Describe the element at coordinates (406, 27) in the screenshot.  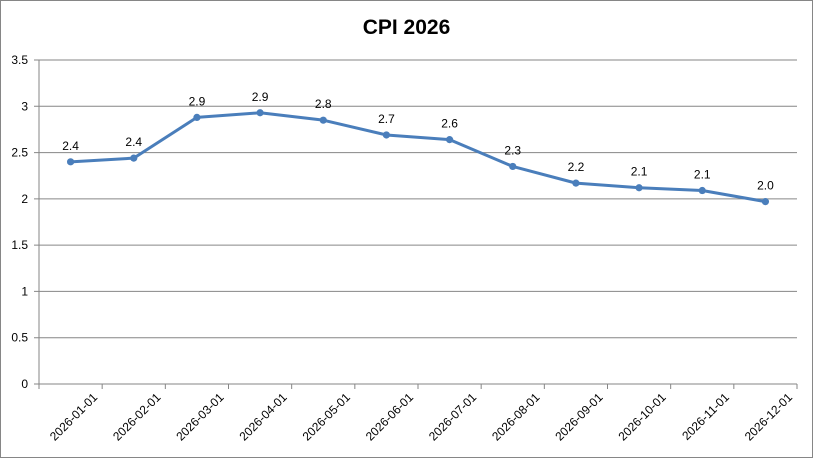
I see `chart-title: CPI 2026` at that location.